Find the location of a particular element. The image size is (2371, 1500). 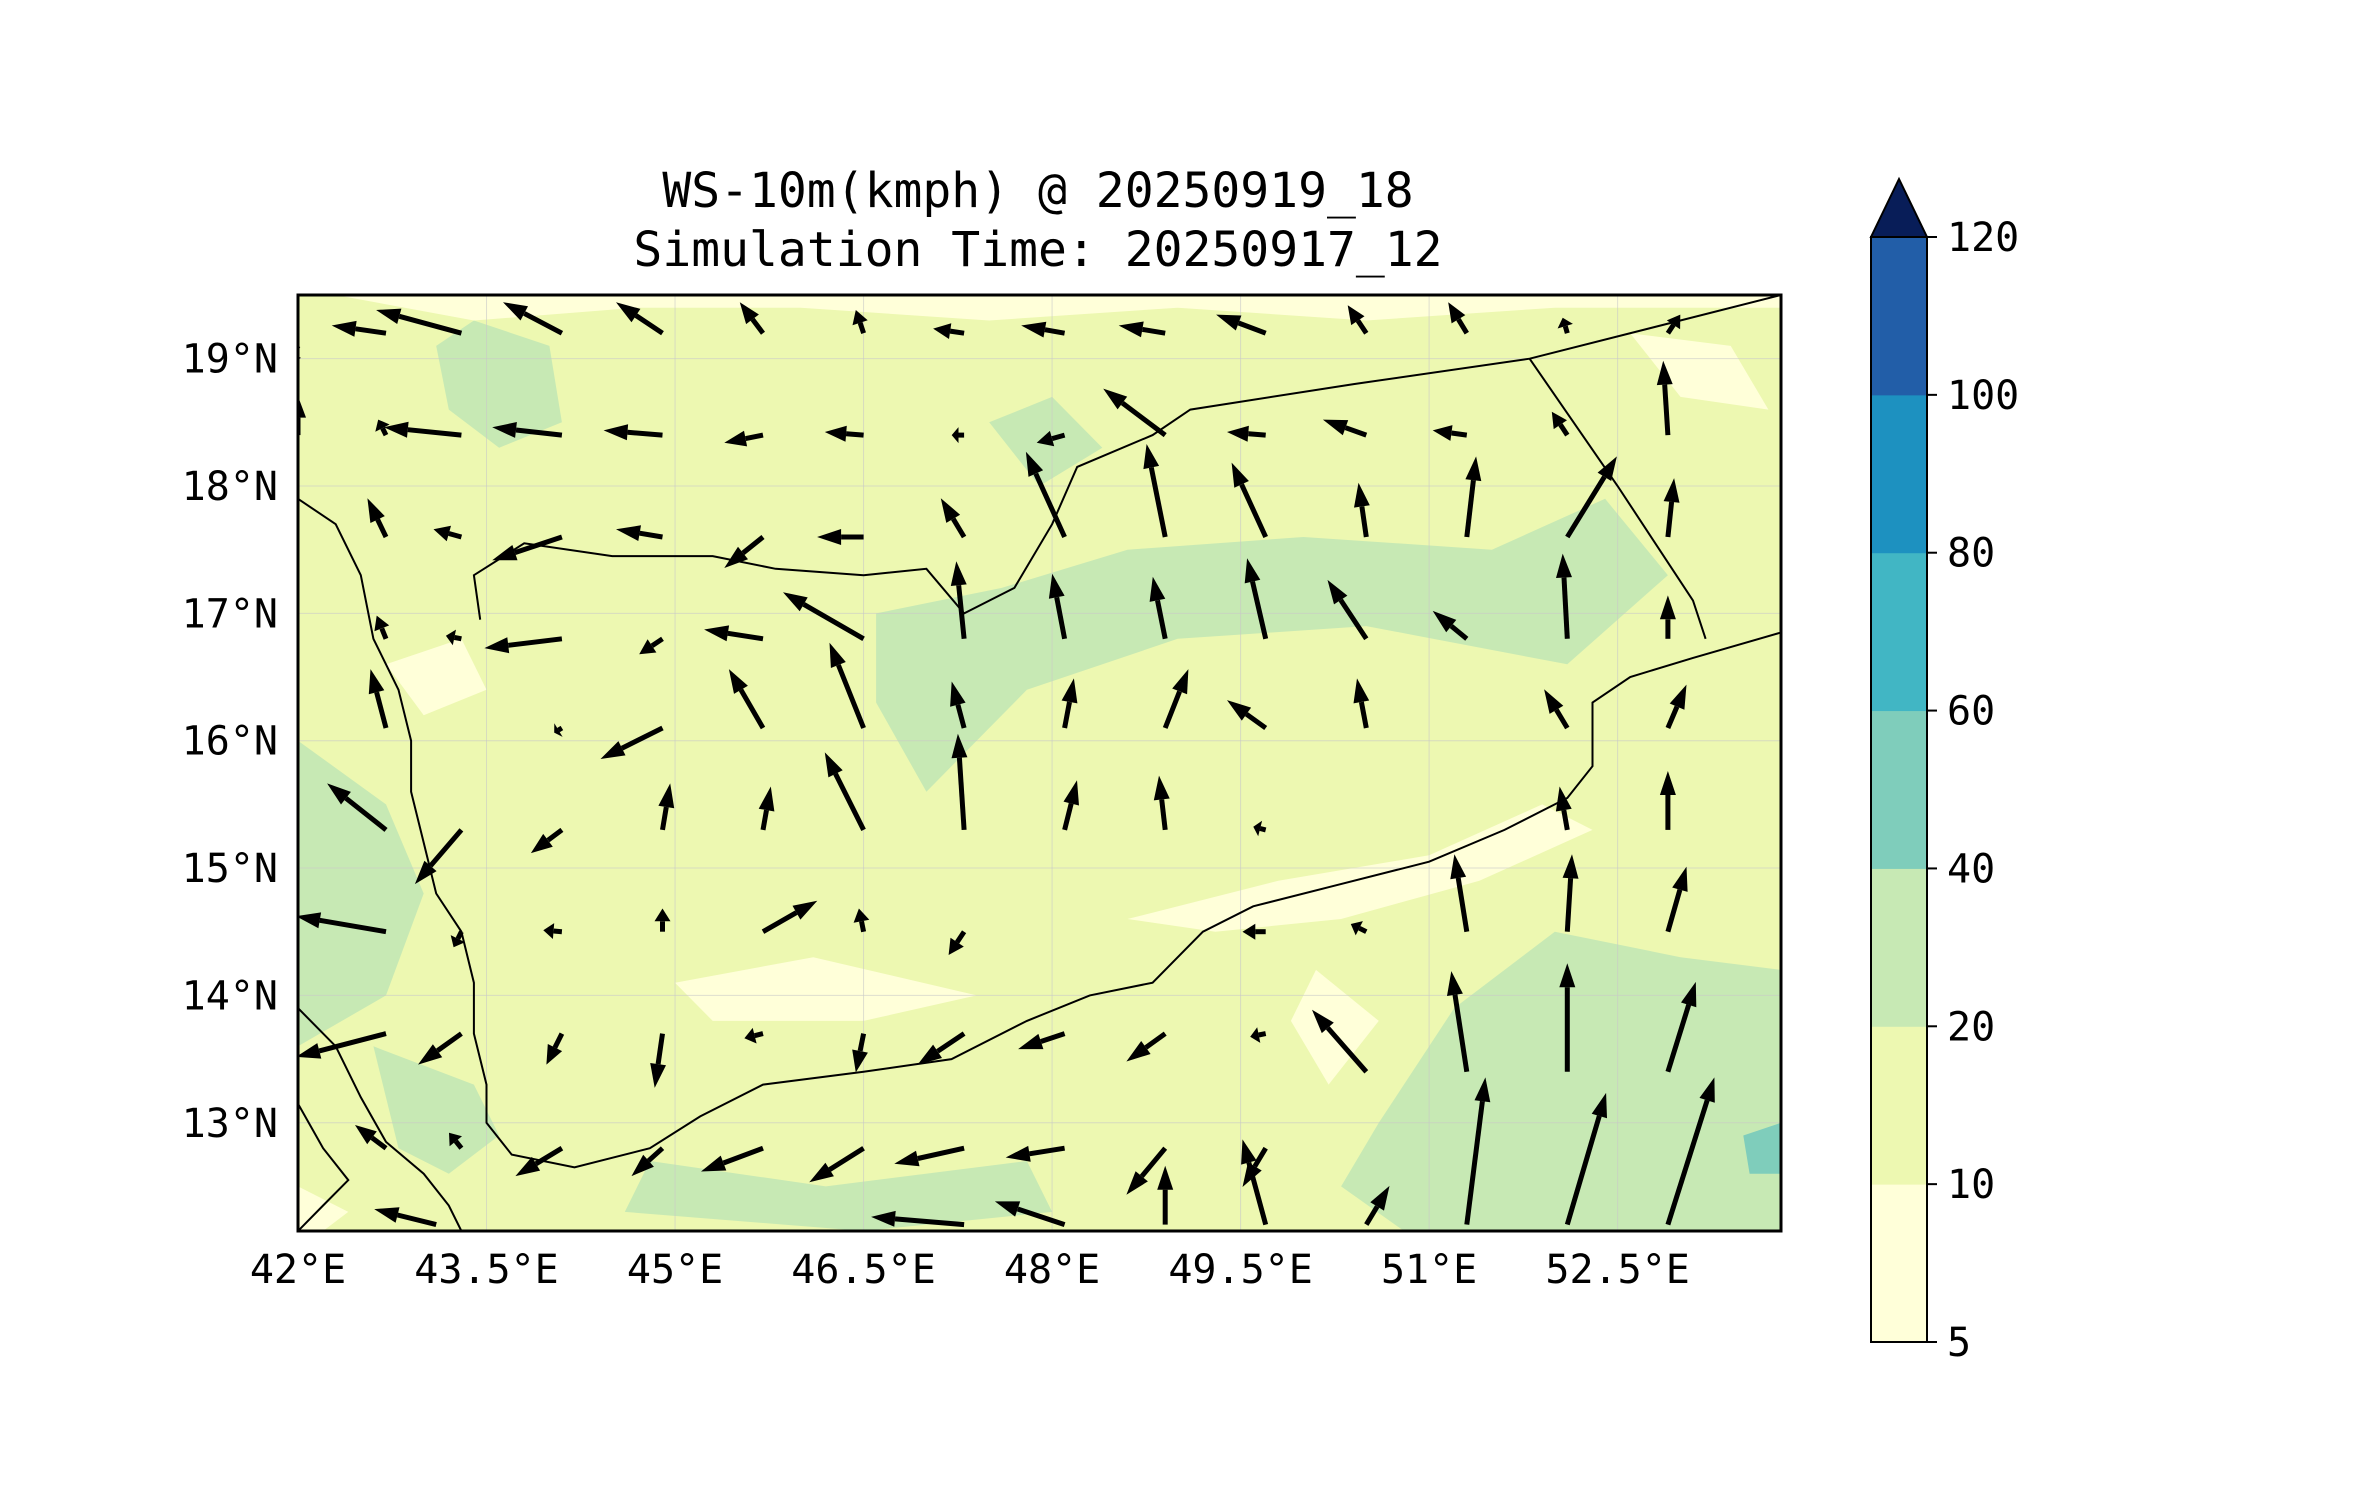

latitude-tick-label: 15°N is located at coordinates (230, 869).